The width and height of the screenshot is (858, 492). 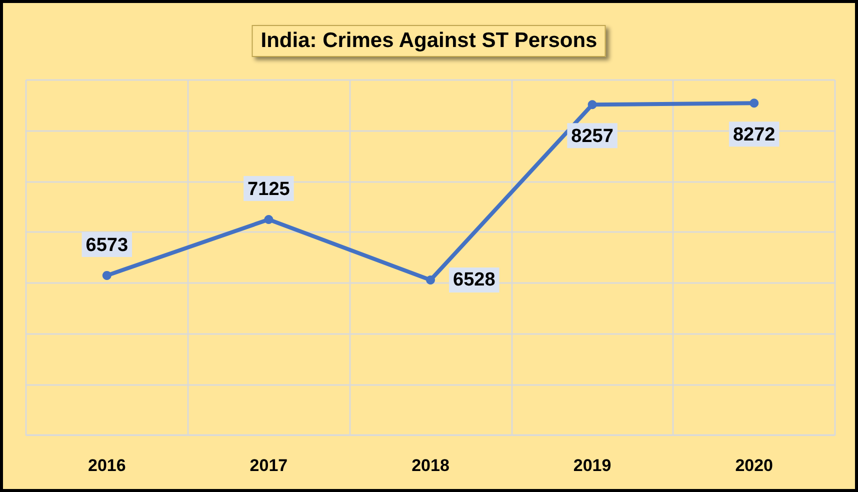 What do you see at coordinates (429, 41) in the screenshot?
I see `chart-title: India: Crimes Against ST Persons` at bounding box center [429, 41].